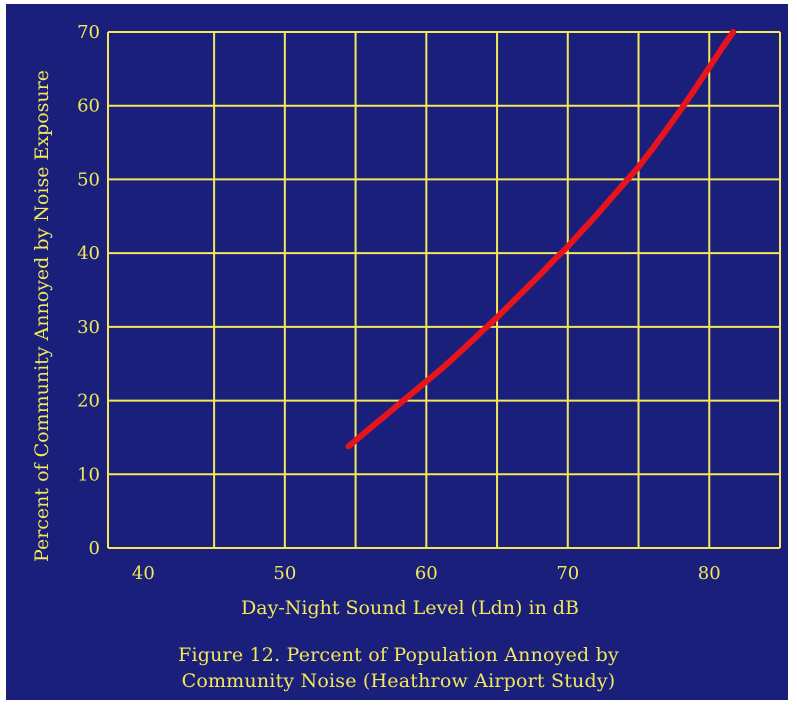  Describe the element at coordinates (567, 573) in the screenshot. I see `x-tick-label: 70` at that location.